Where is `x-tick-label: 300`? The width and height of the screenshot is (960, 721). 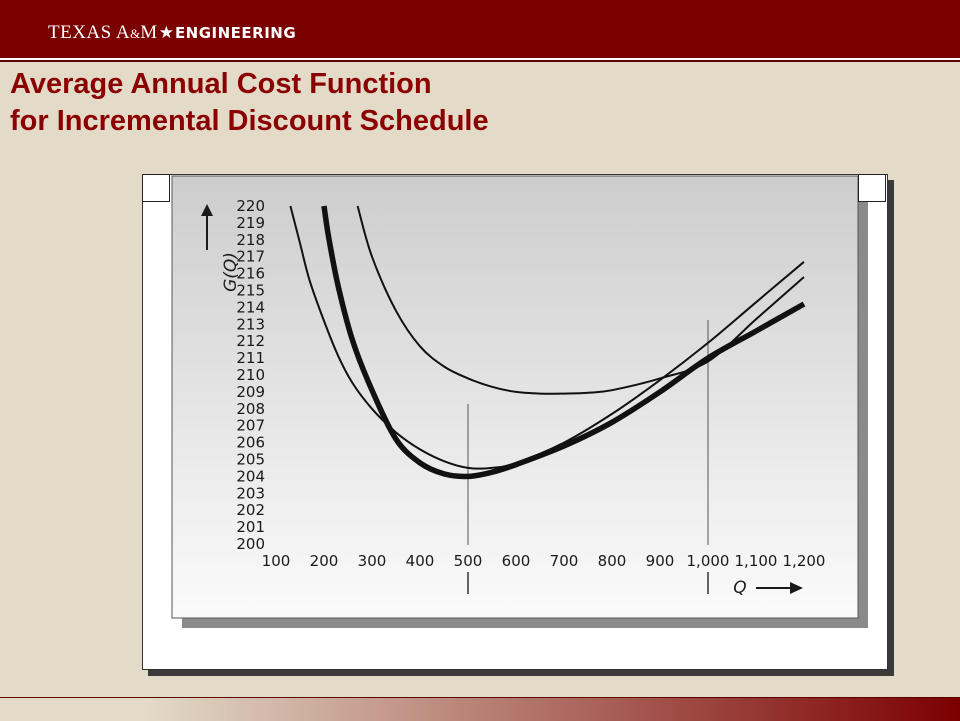
x-tick-label: 300 is located at coordinates (372, 561).